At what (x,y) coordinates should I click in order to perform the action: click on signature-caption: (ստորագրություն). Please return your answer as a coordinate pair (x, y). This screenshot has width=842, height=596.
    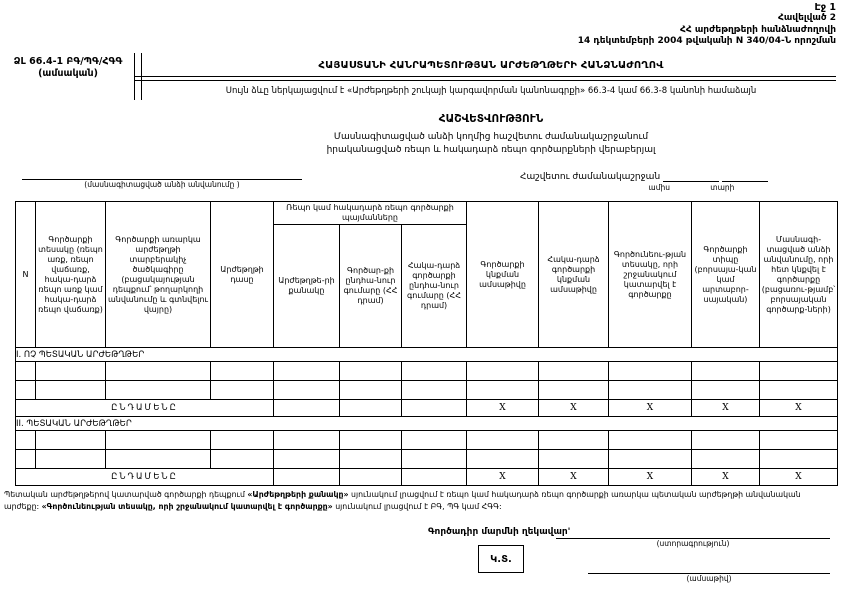
    Looking at the image, I should click on (693, 543).